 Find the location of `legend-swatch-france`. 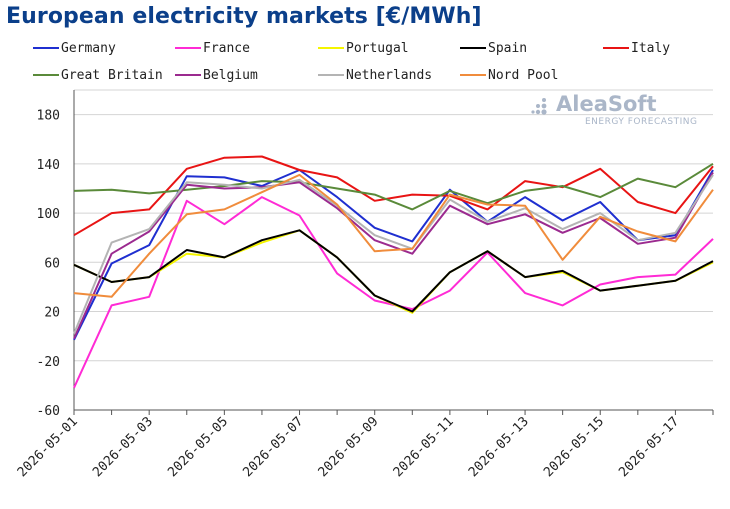

legend-swatch-france is located at coordinates (188, 47).